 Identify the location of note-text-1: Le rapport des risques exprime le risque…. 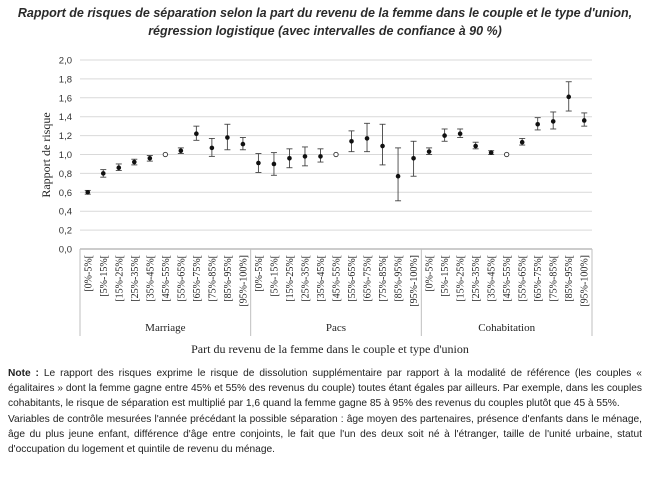
(325, 389).